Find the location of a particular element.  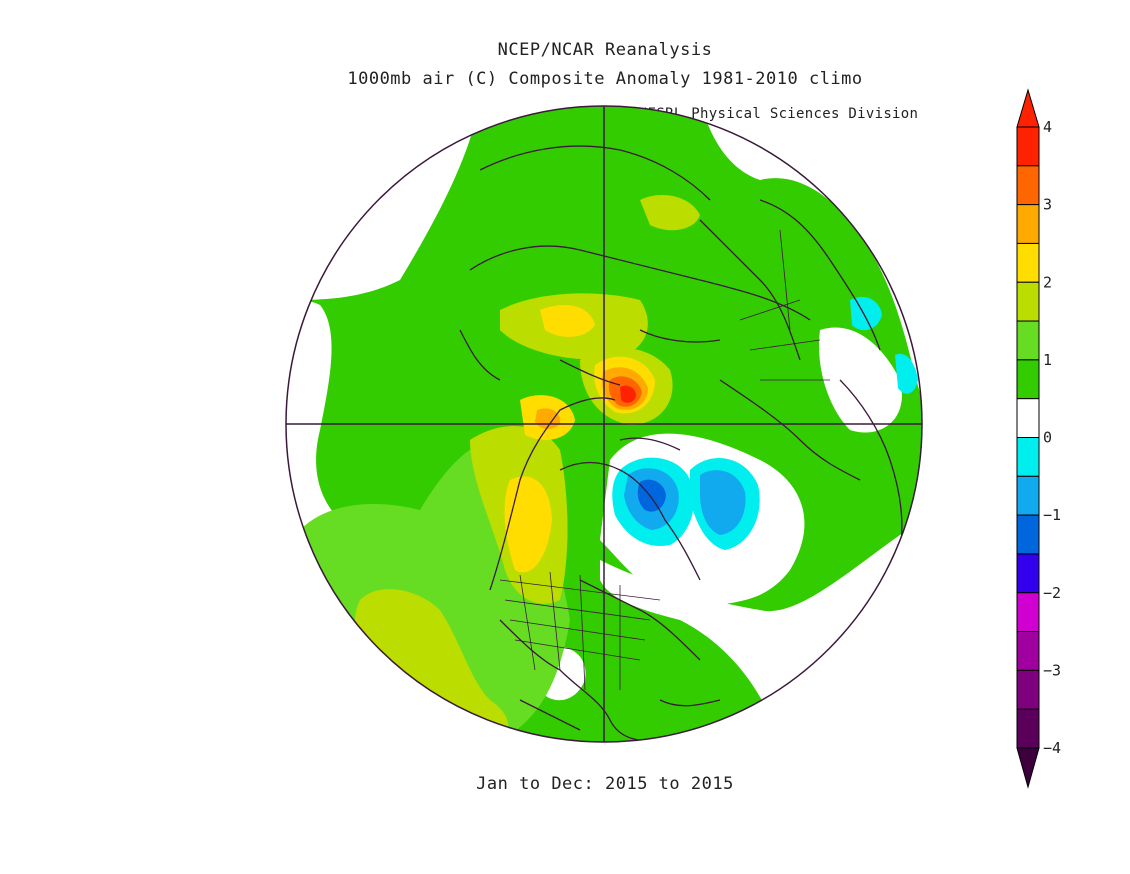

colorbar-tick-label: 1 is located at coordinates (1047, 360).